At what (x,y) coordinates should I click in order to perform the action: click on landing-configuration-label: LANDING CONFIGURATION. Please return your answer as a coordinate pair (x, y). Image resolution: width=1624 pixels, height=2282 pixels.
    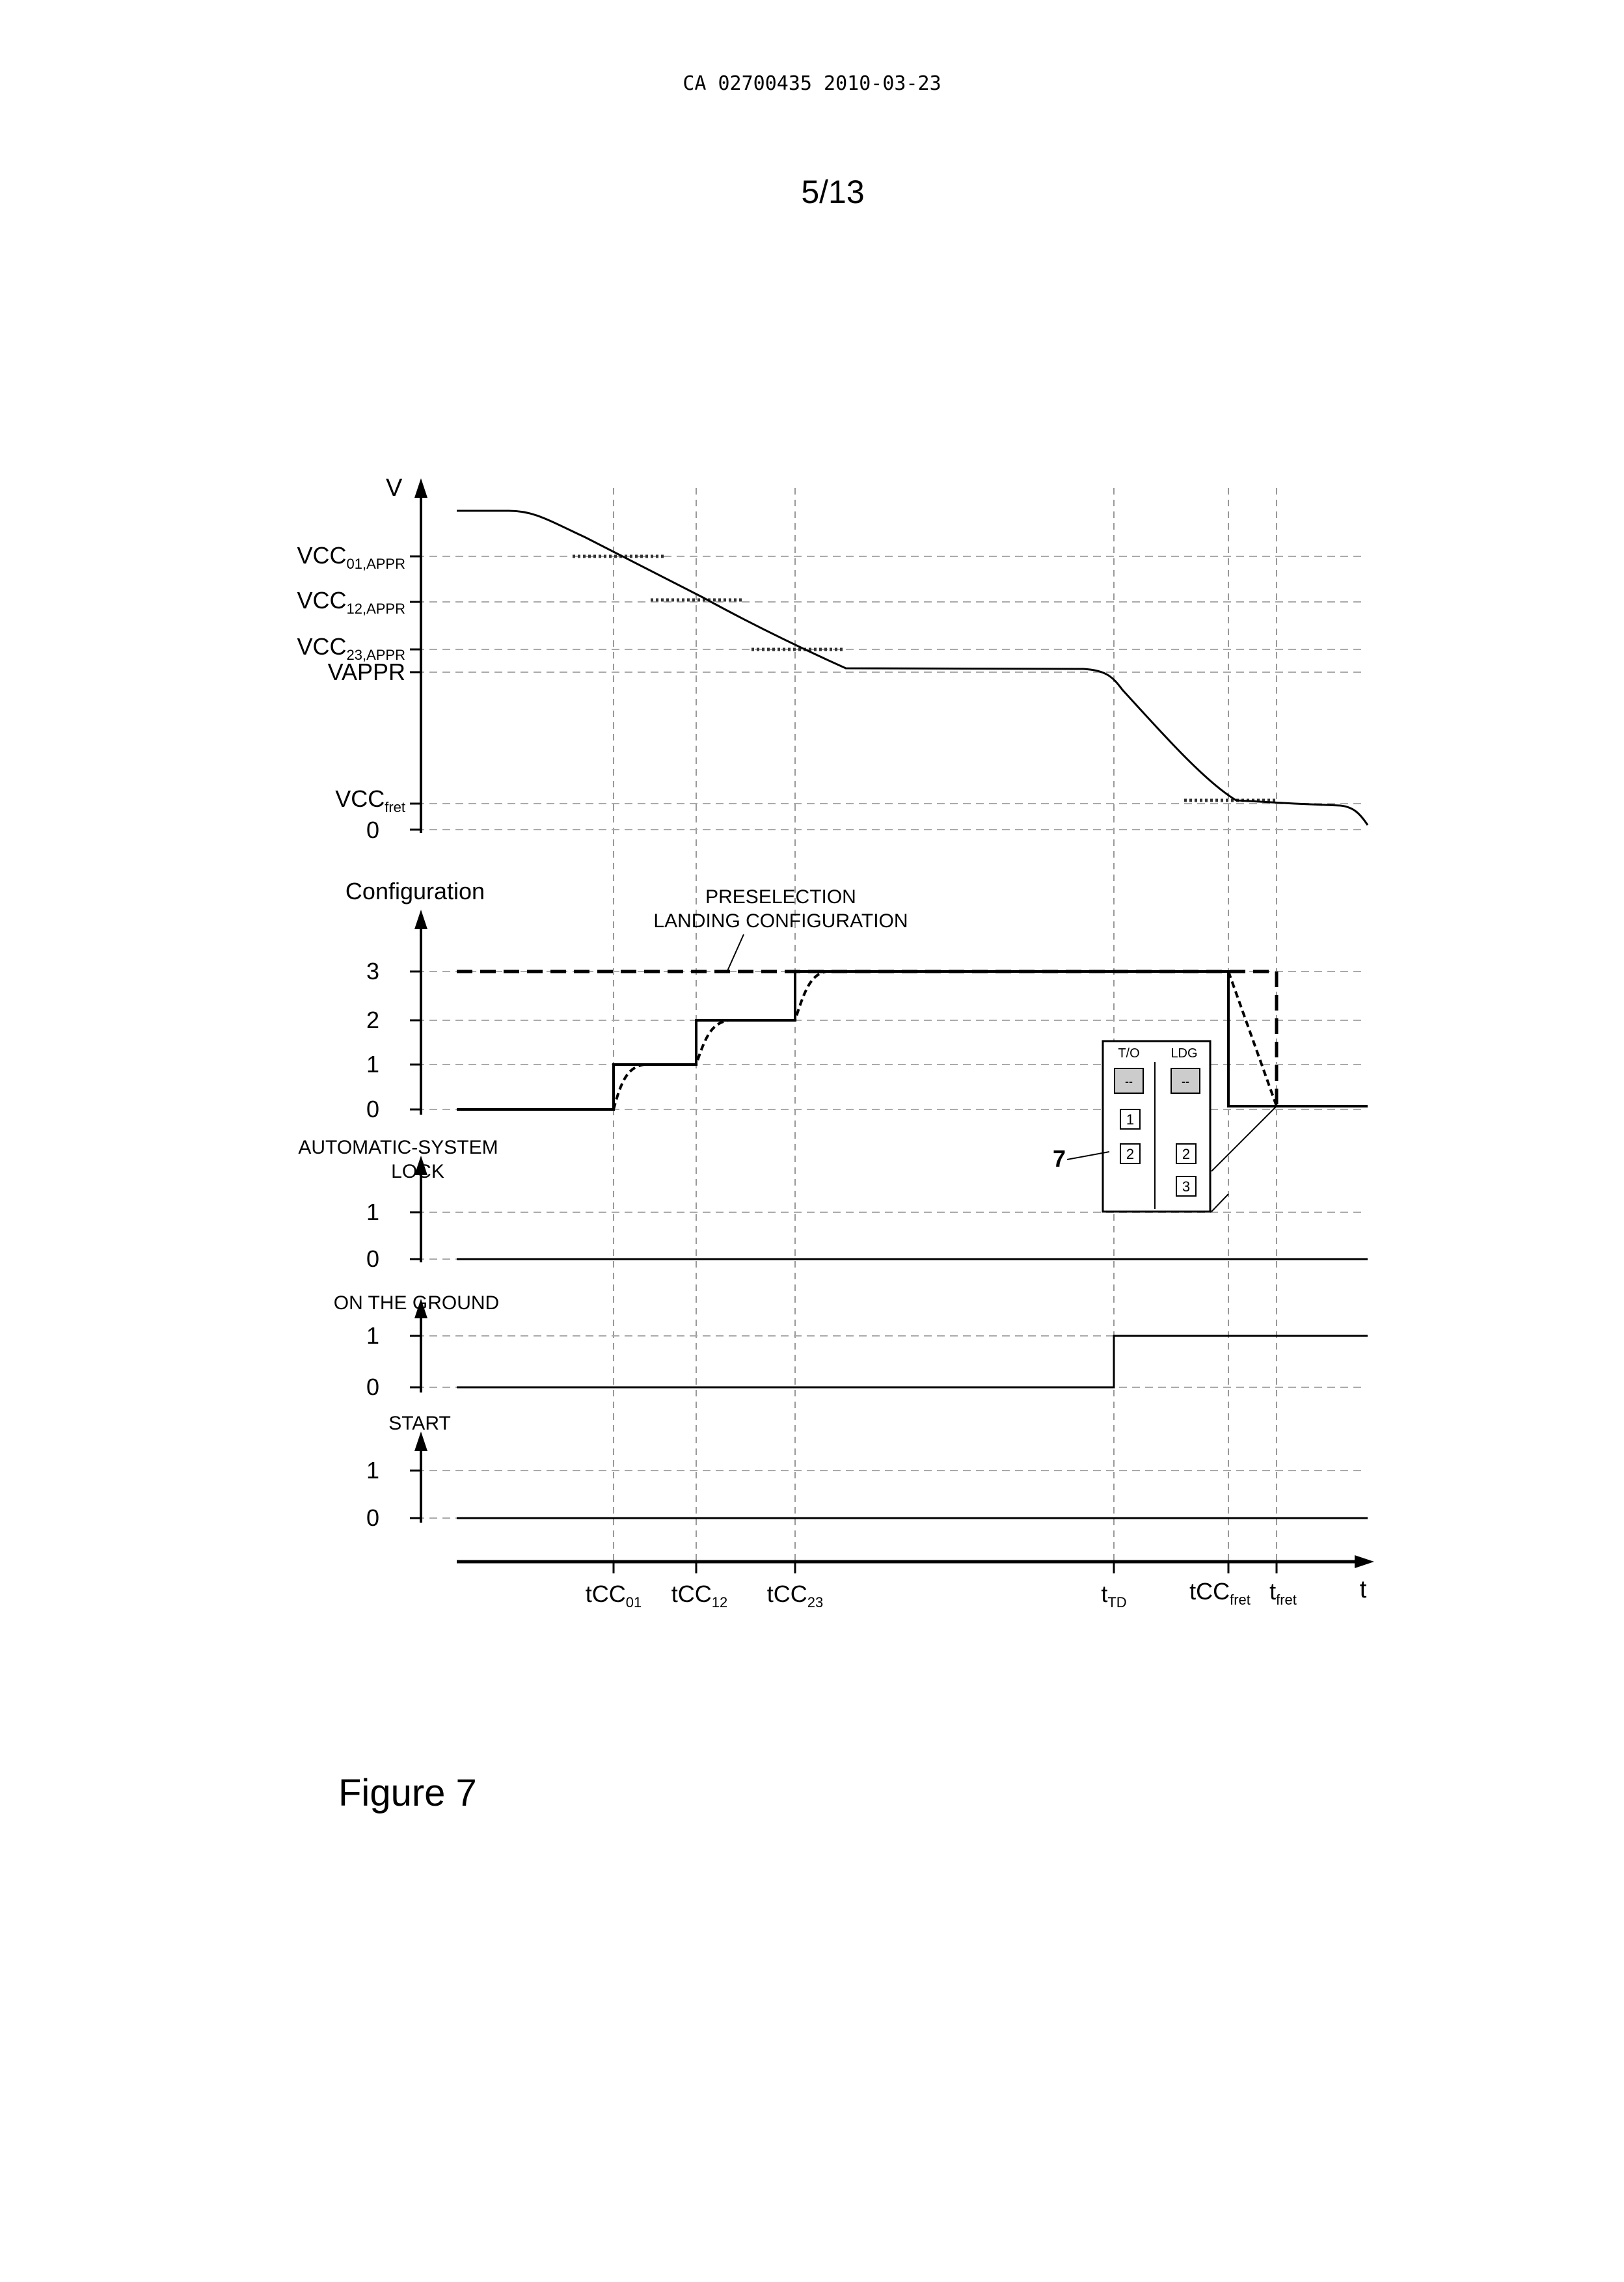
    Looking at the image, I should click on (780, 921).